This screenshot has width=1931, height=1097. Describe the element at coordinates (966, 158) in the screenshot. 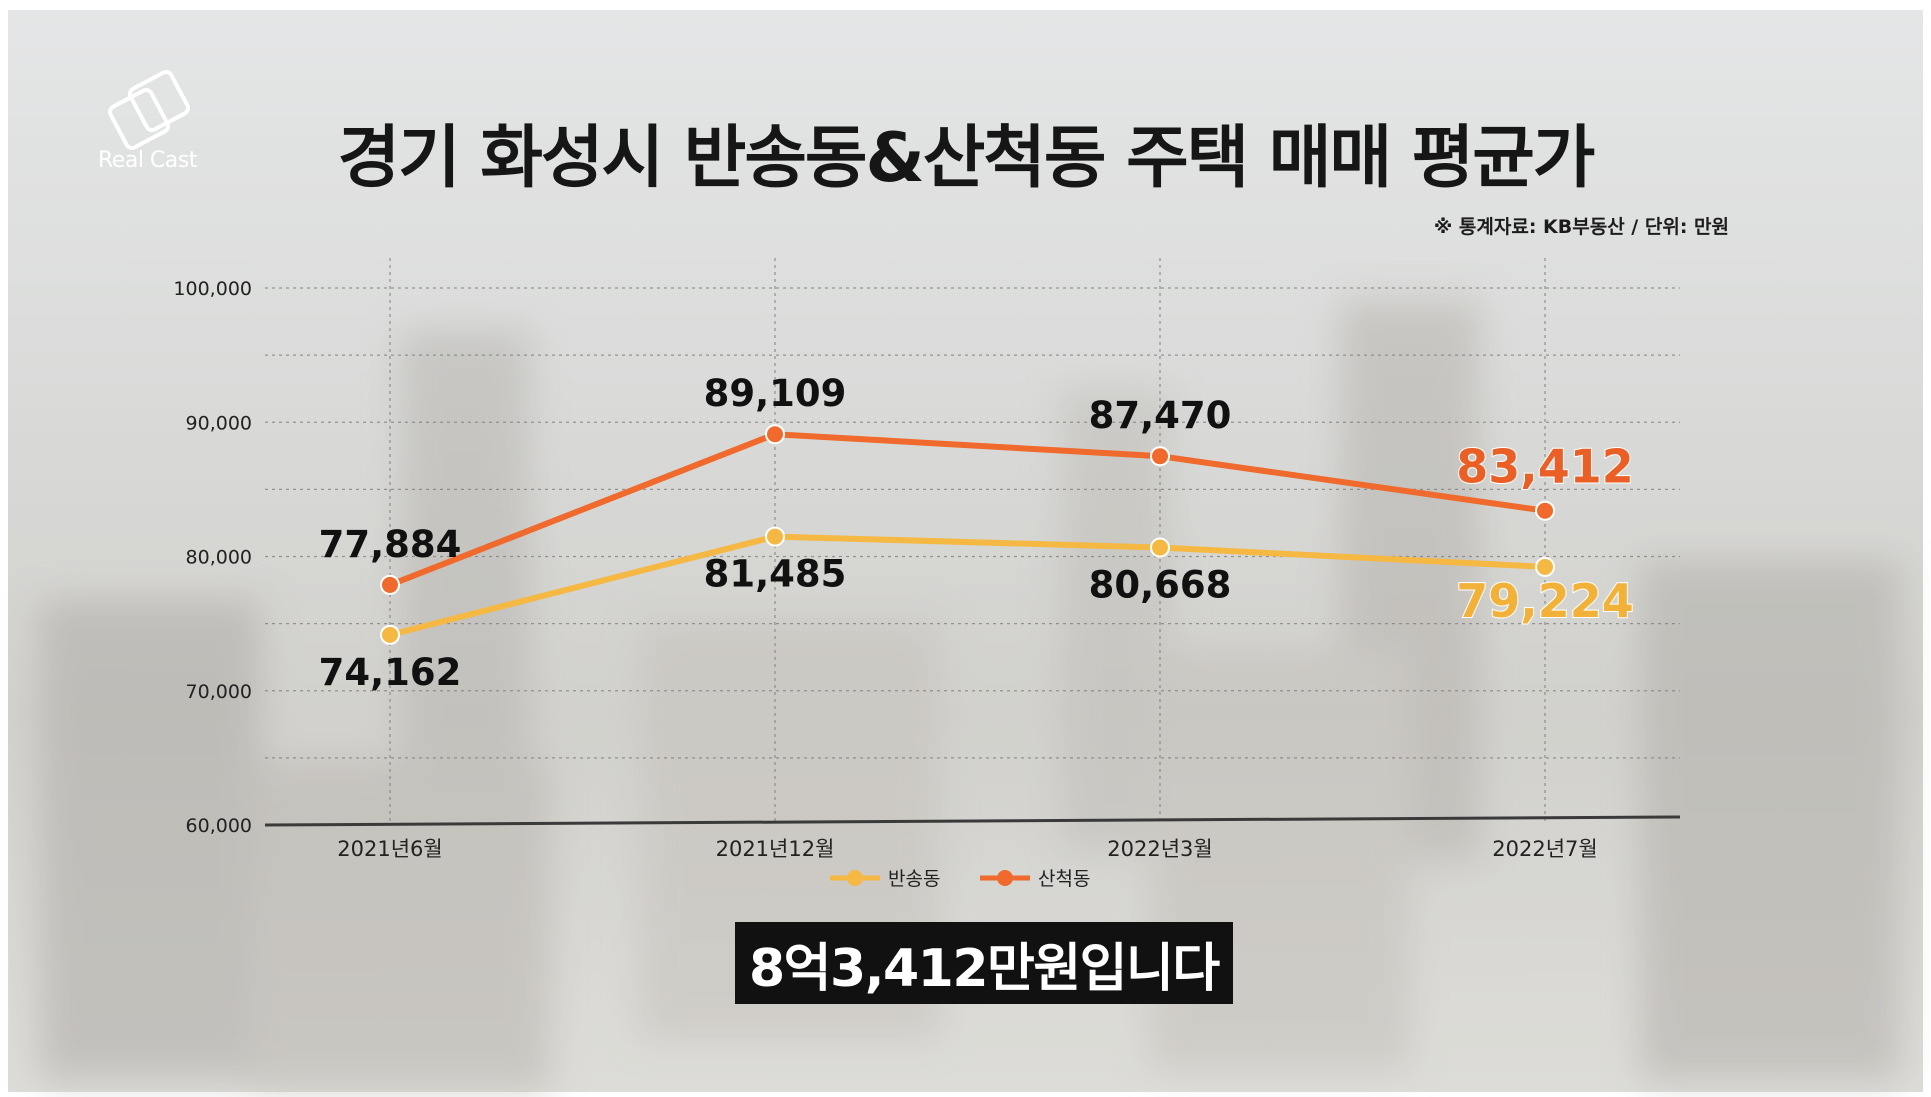

I see `chart-title: 경기 화성시 반송동&산척동 주택 매매 평균가` at that location.